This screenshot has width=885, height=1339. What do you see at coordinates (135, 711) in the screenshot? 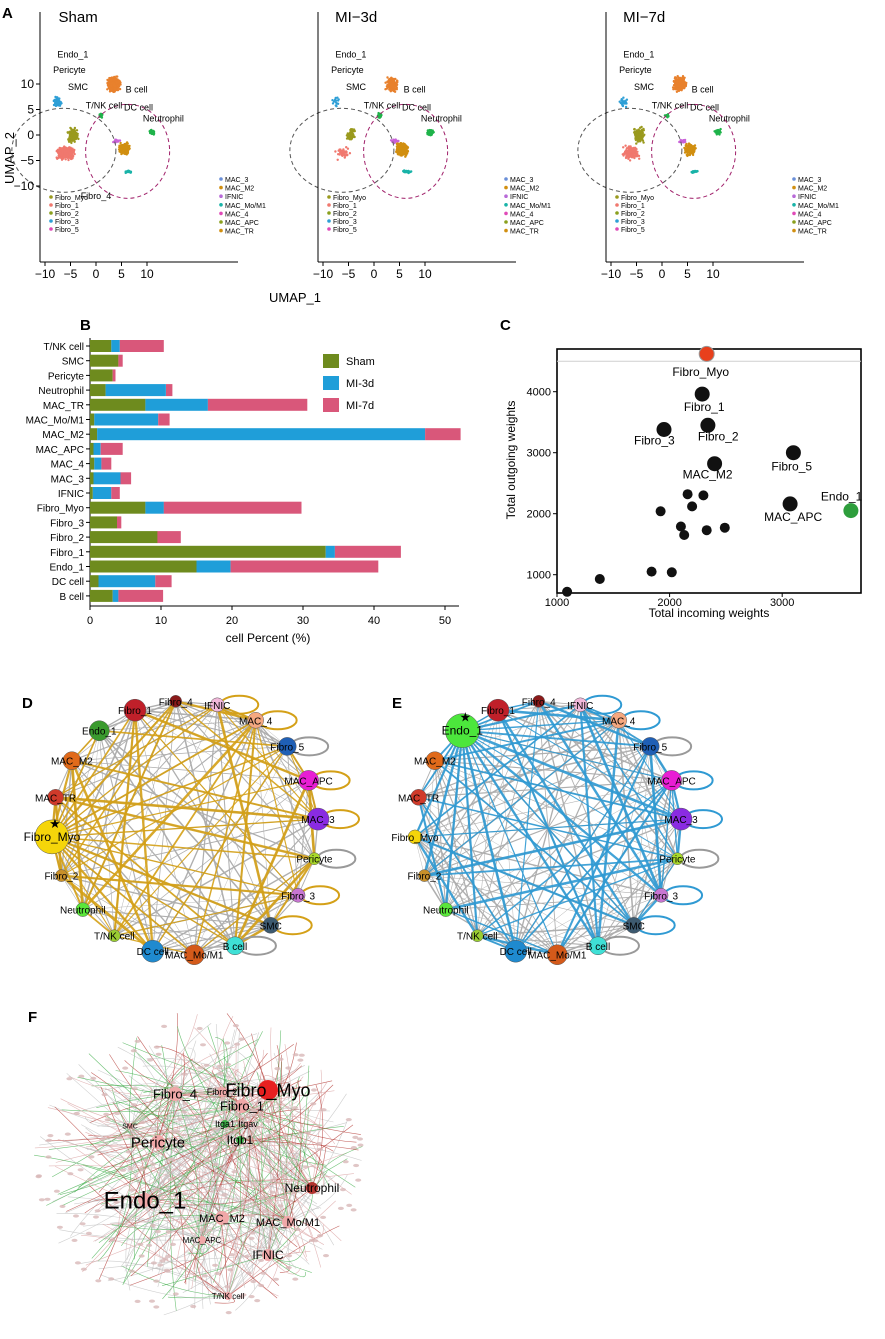
I see `network-node-label: Fibro_1` at bounding box center [135, 711].